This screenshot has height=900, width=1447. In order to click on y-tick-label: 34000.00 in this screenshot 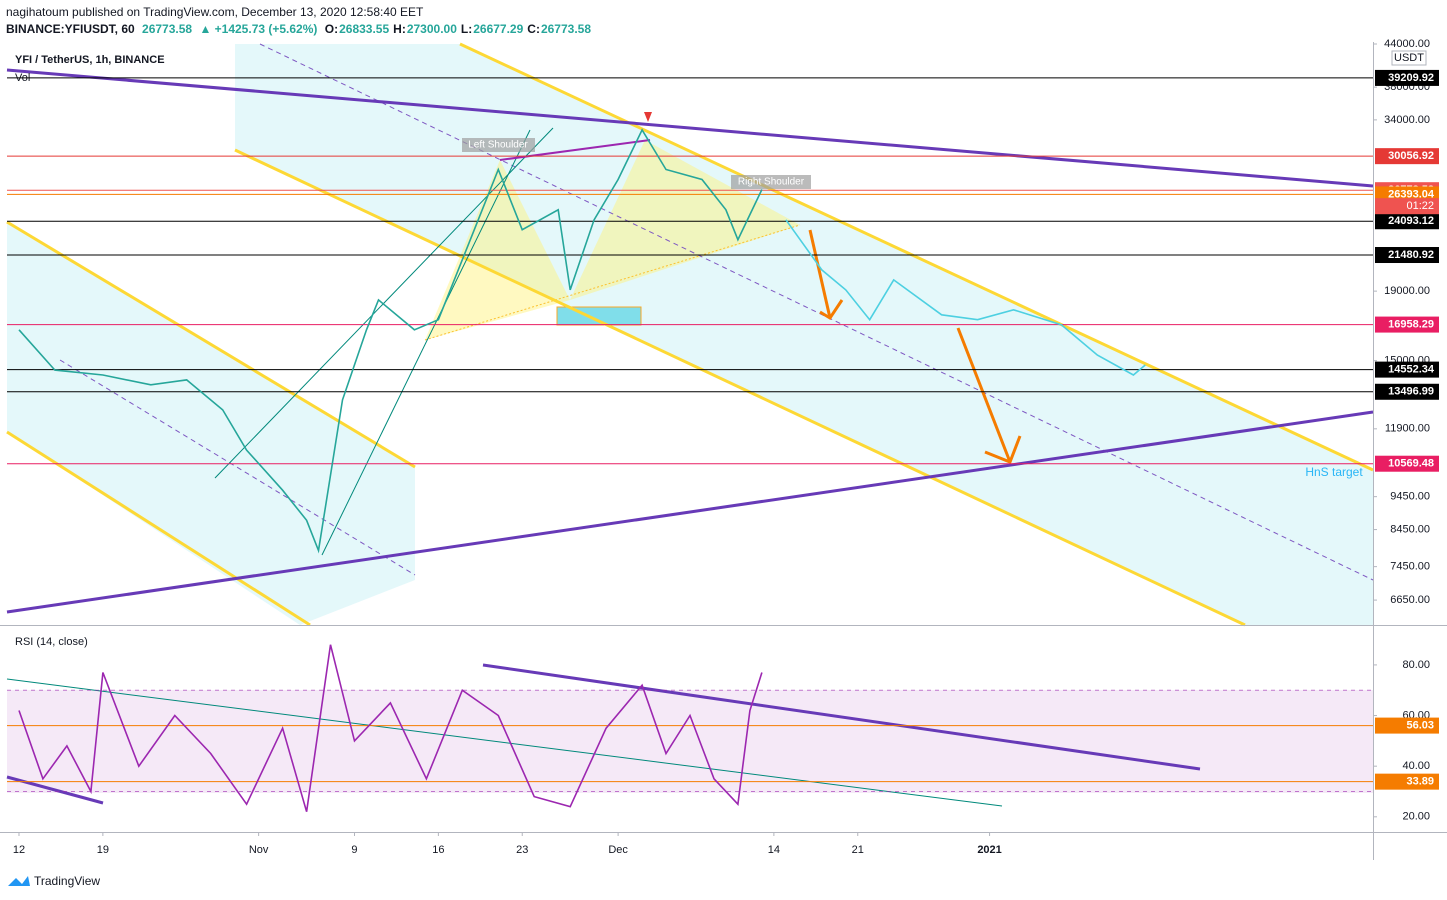, I will do `click(1407, 120)`.